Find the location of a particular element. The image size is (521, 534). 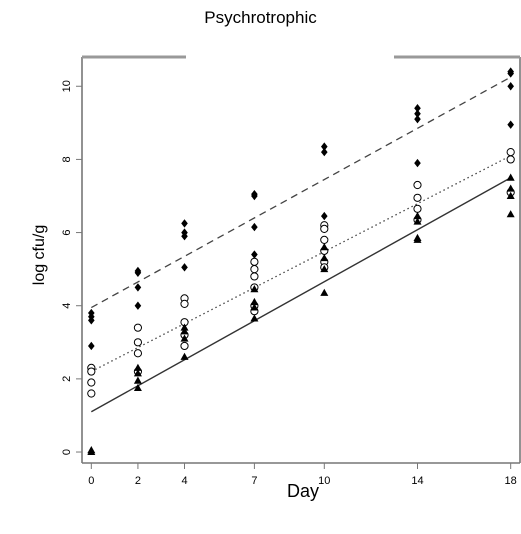

y-axis-label: log cfu/g is located at coordinates (39, 255).